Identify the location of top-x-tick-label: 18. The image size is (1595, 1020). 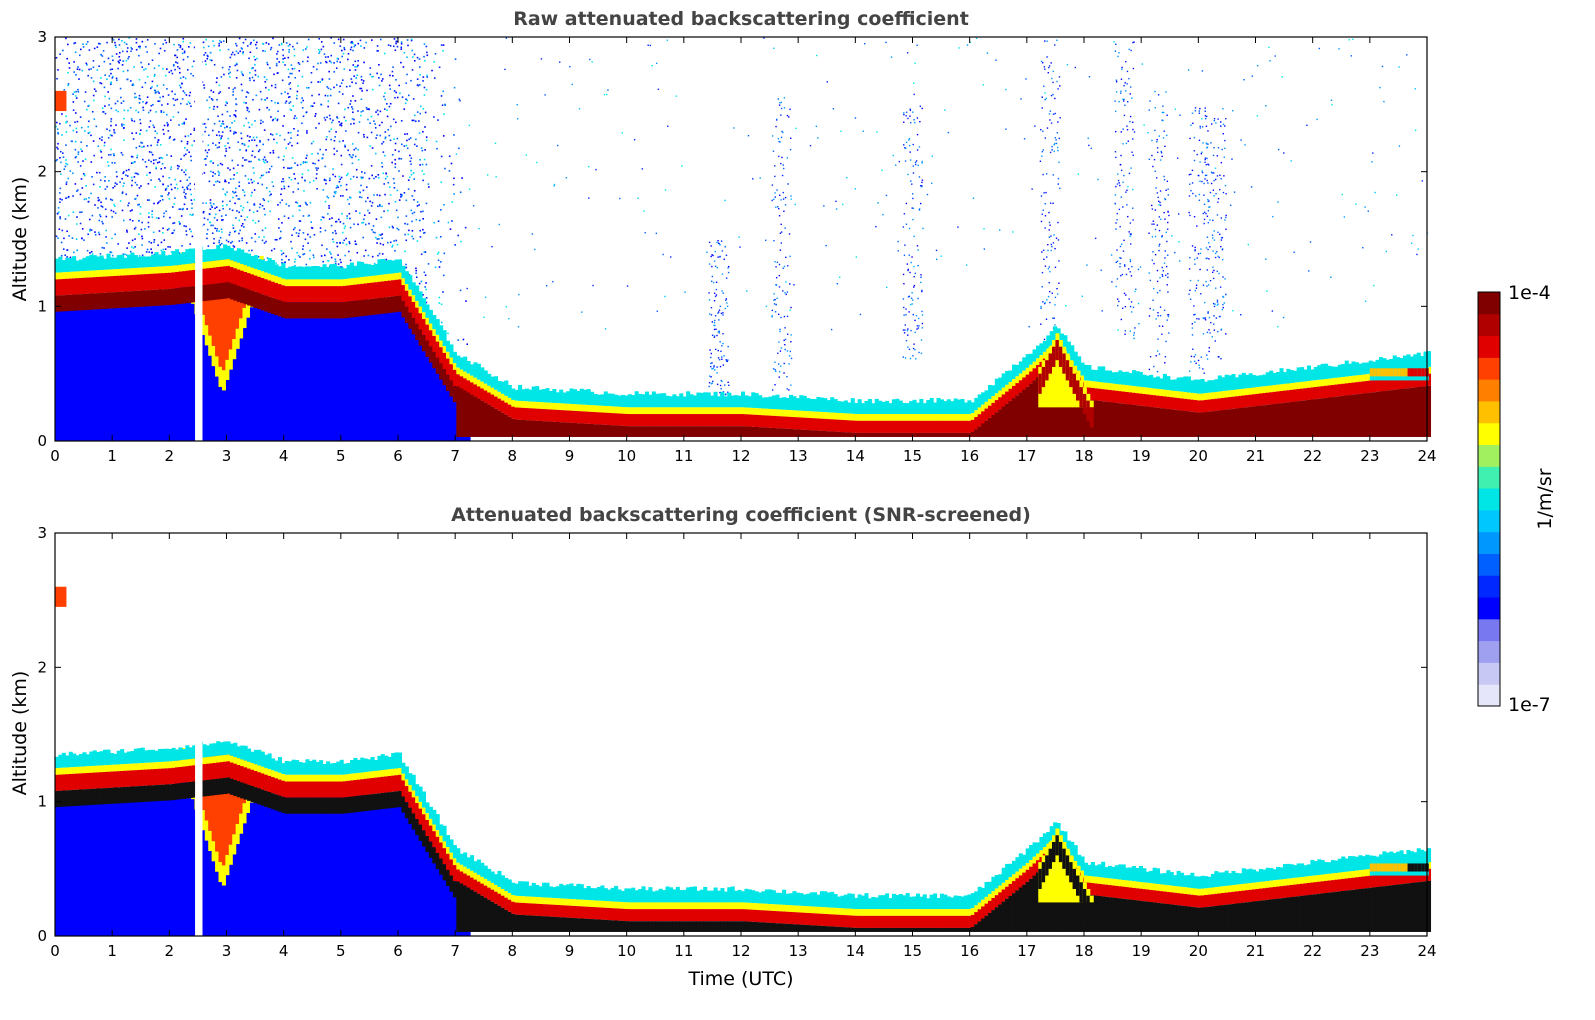
(1083, 456).